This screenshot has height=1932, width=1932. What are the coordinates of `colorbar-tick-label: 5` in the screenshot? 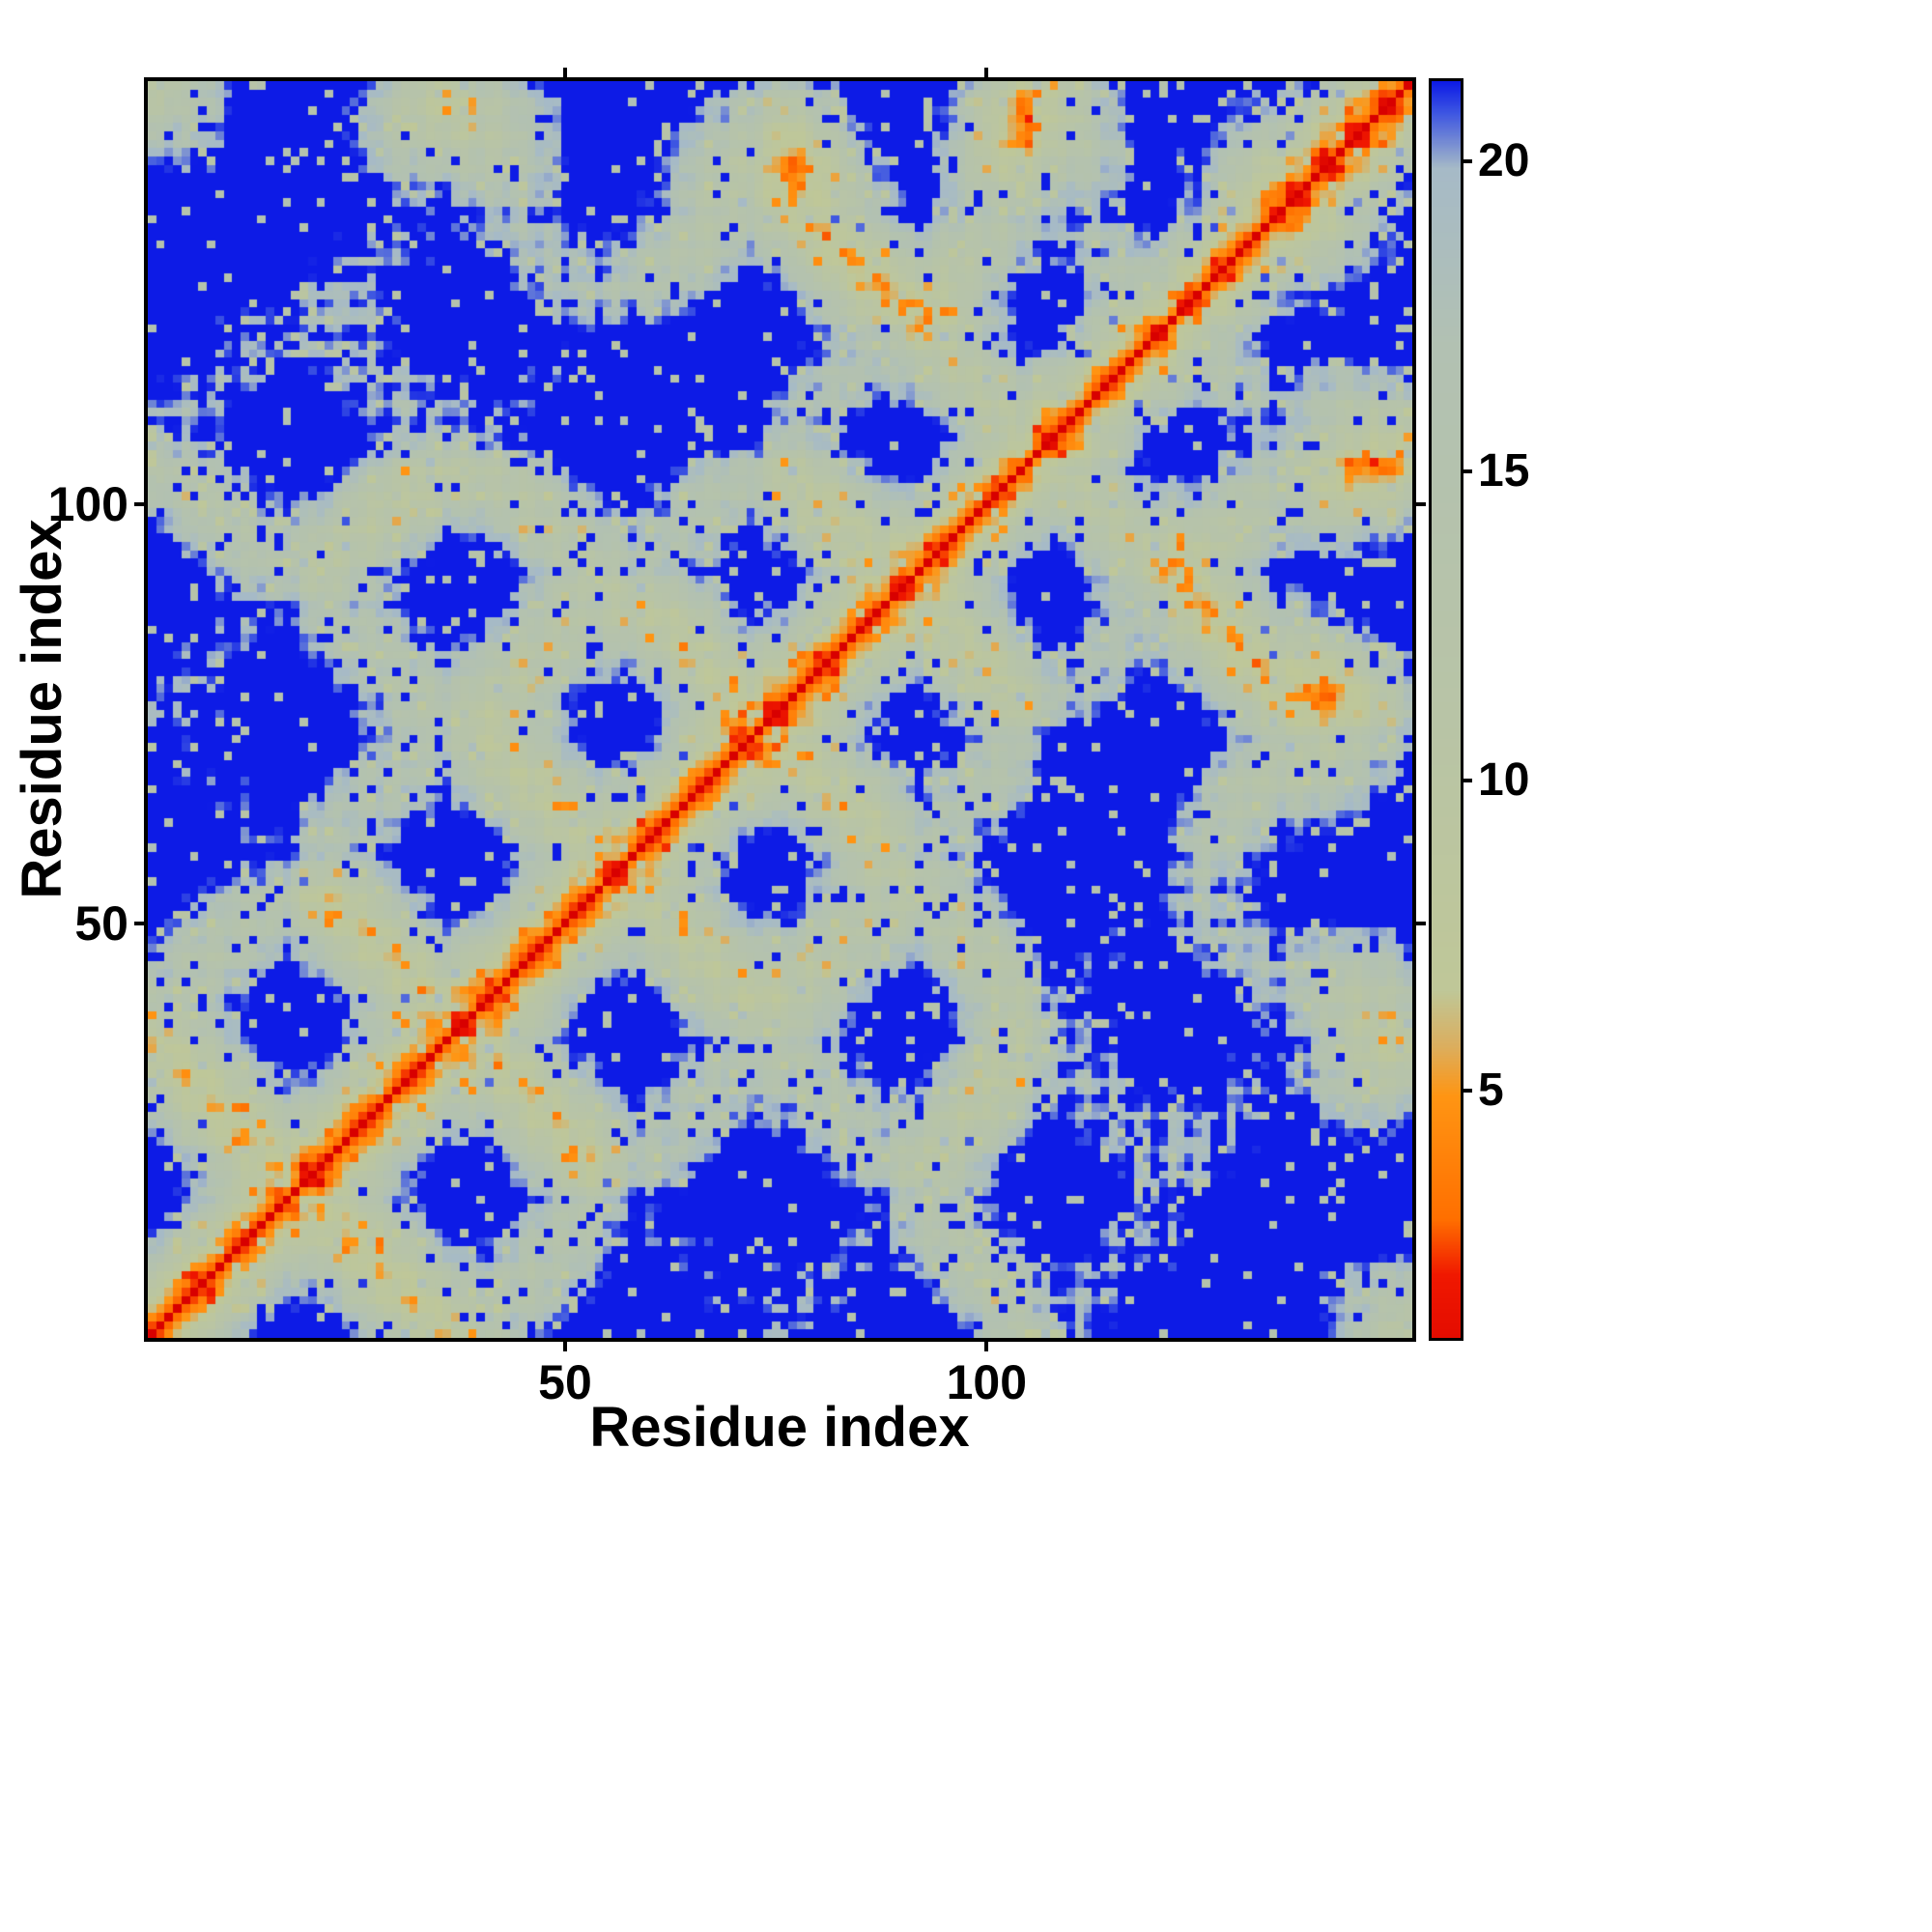 It's located at (1491, 1090).